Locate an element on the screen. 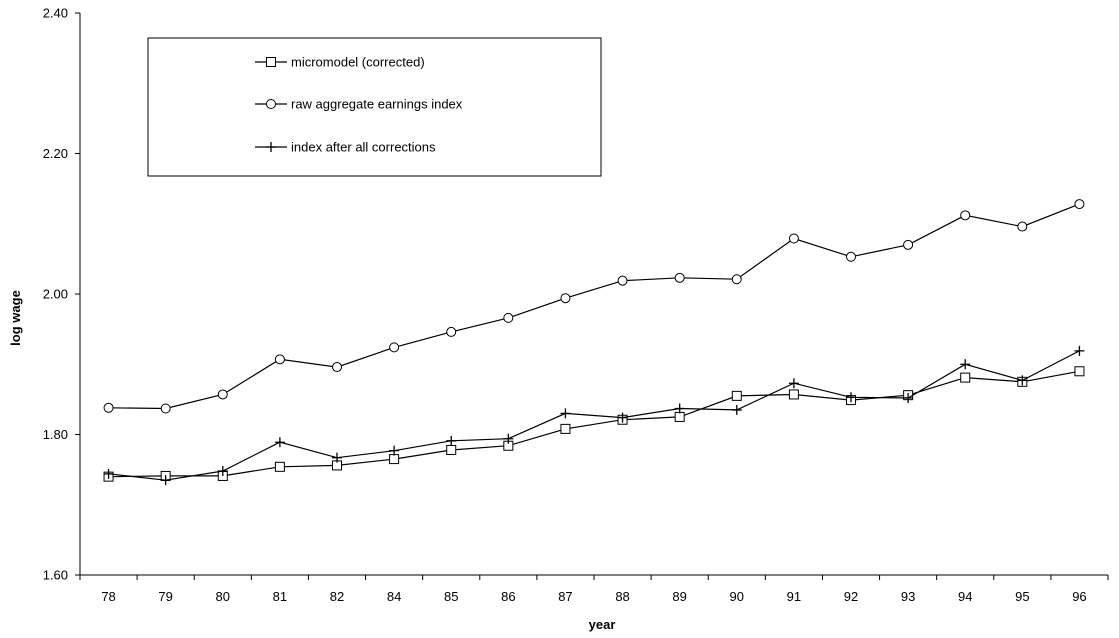 Image resolution: width=1119 pixels, height=638 pixels. legend-entry: index after all corrections is located at coordinates (345, 147).